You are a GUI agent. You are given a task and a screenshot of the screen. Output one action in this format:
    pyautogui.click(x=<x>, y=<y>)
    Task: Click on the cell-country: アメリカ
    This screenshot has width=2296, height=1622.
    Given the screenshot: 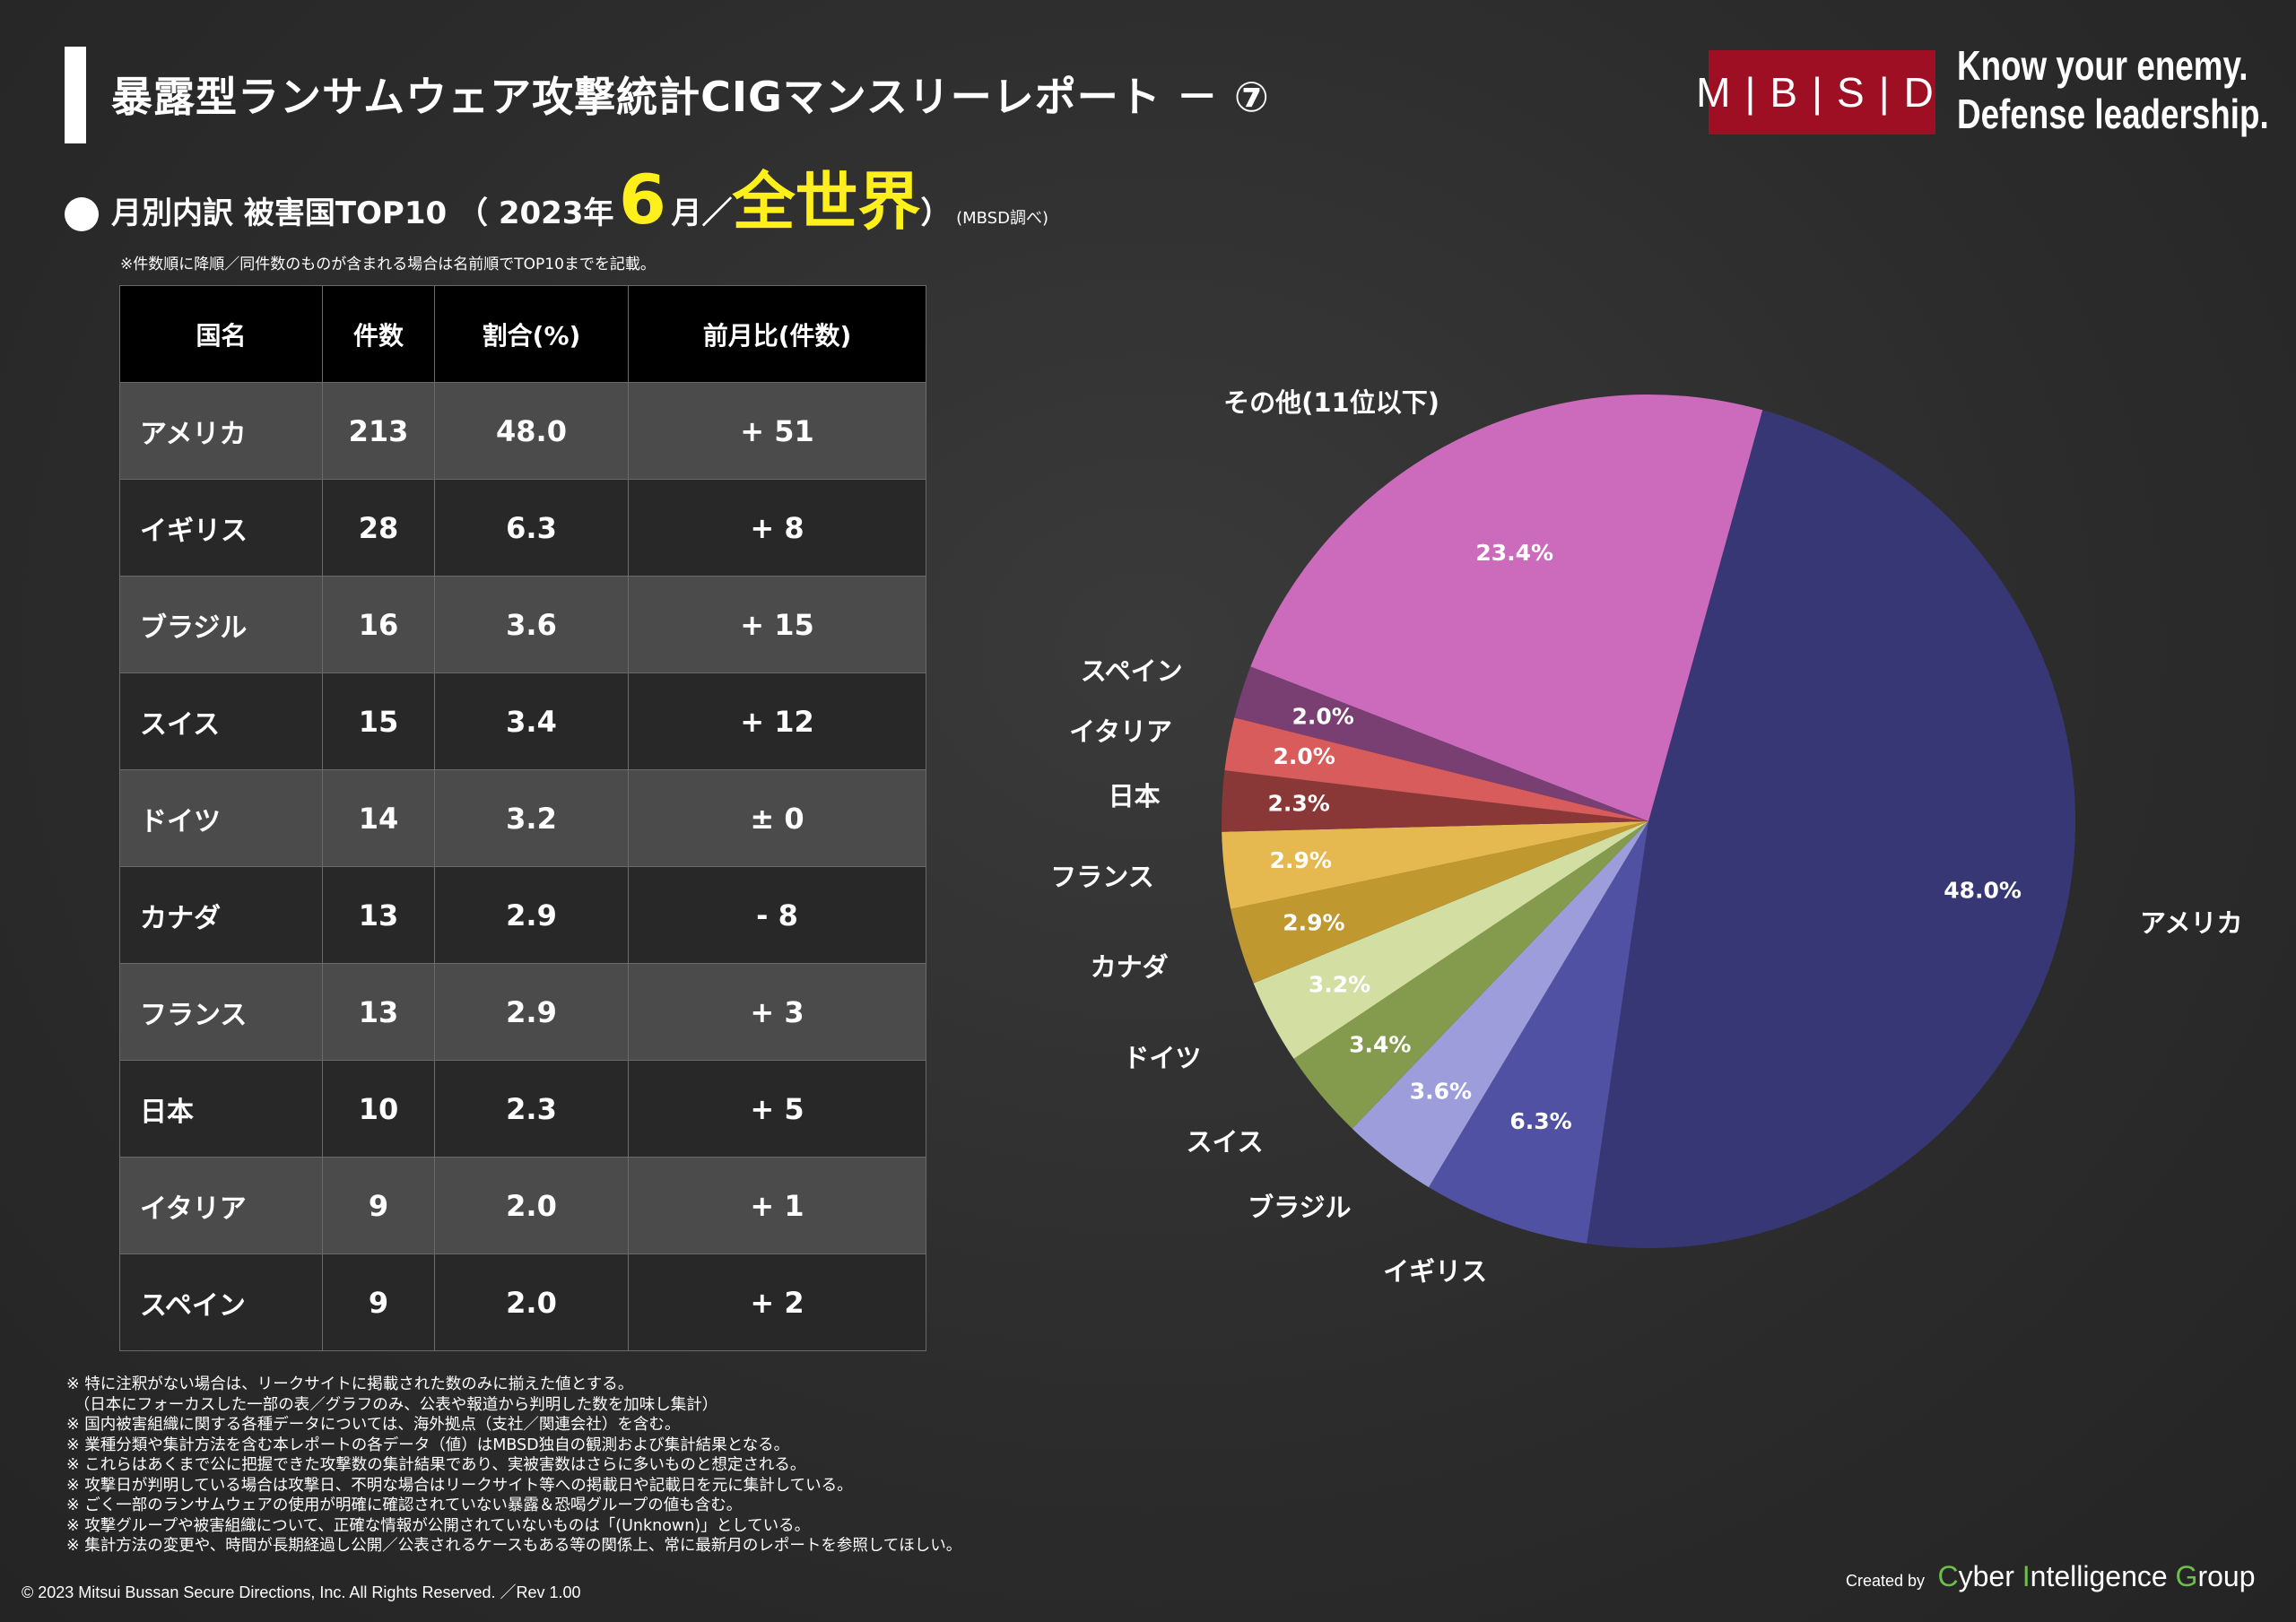 What is the action you would take?
    pyautogui.click(x=221, y=431)
    